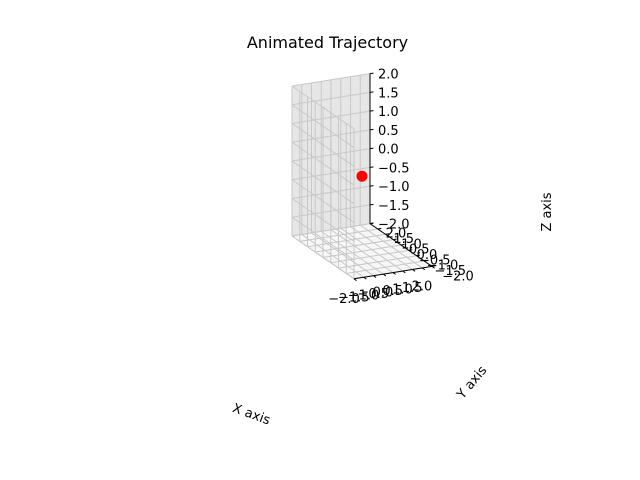 This screenshot has height=480, width=640. I want to click on y-axis-title: Y axis, so click(472, 383).